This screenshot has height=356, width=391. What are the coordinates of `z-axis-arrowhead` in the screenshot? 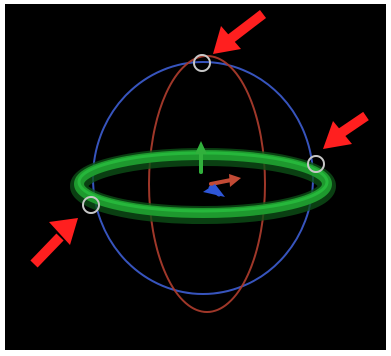 It's located at (214, 190).